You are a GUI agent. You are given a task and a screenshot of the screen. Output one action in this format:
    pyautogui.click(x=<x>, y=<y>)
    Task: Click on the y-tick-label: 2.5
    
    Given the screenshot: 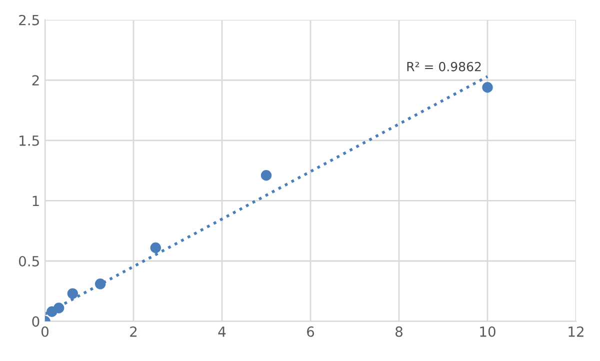 What is the action you would take?
    pyautogui.click(x=29, y=20)
    